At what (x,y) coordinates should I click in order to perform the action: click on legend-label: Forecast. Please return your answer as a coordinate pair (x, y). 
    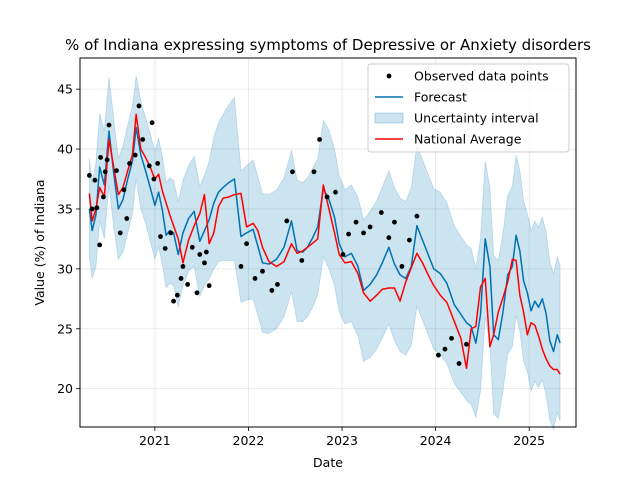
    Looking at the image, I should click on (440, 97).